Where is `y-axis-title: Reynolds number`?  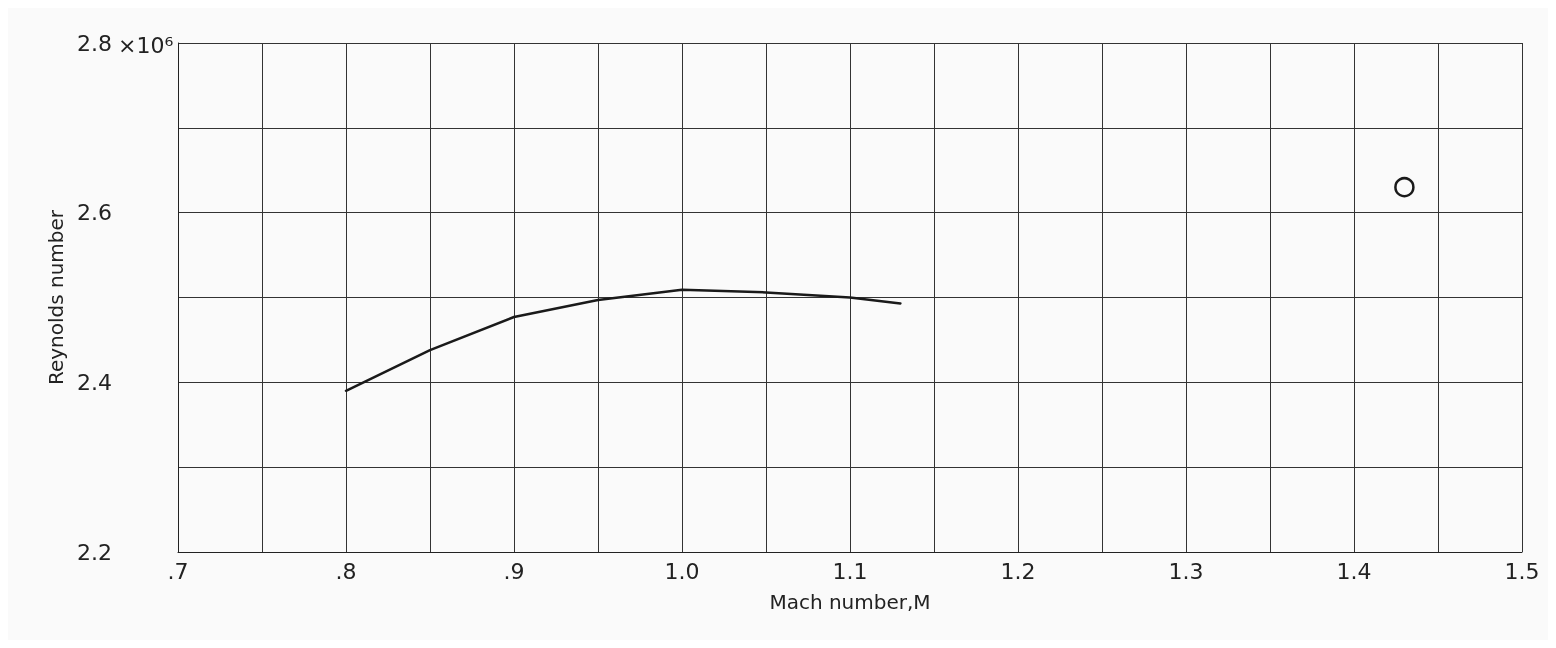 y-axis-title: Reynolds number is located at coordinates (56, 297).